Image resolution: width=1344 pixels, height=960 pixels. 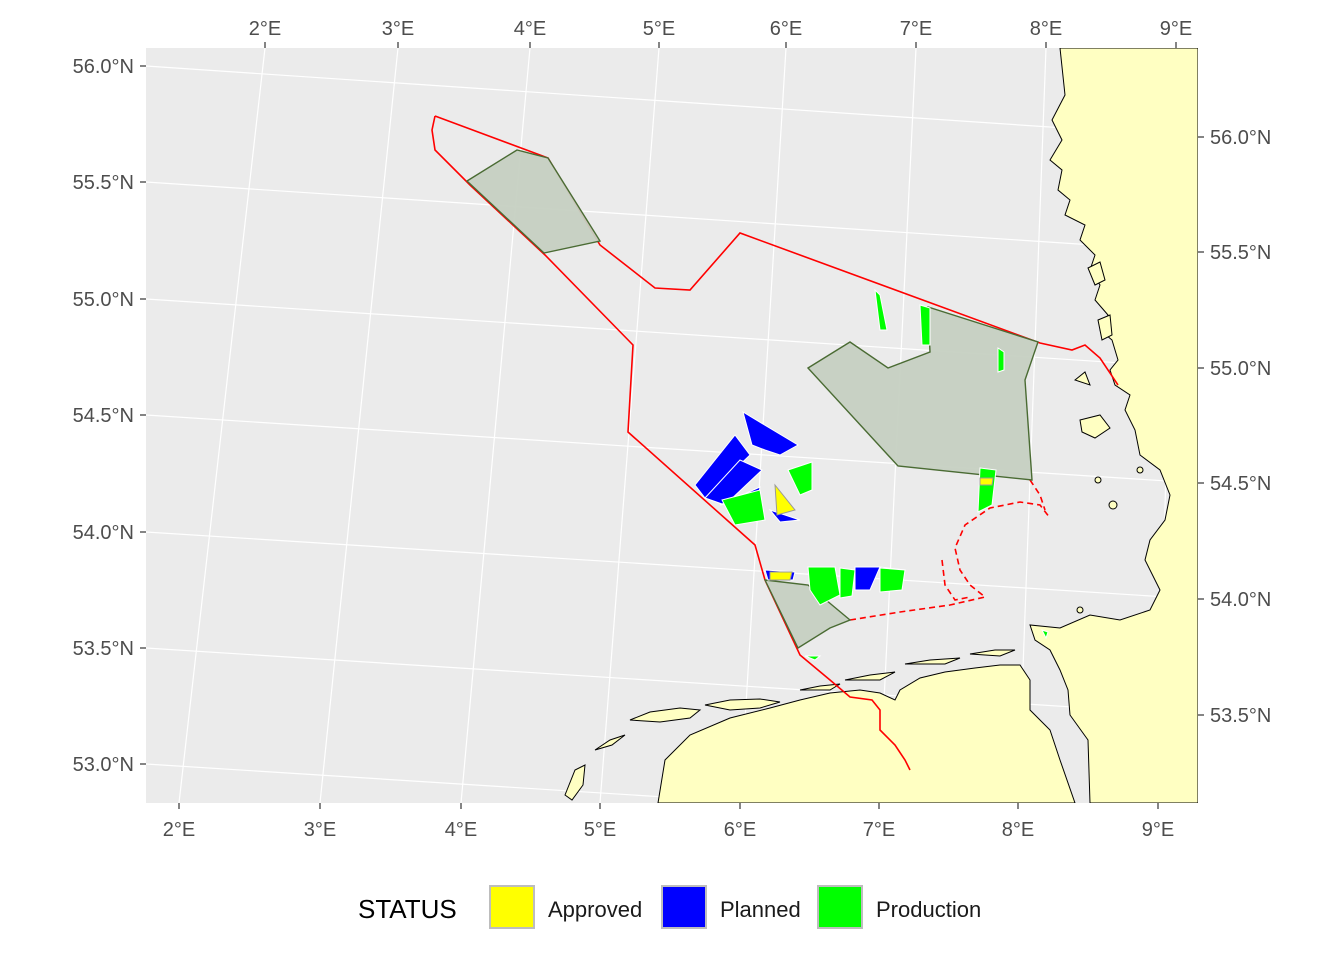 What do you see at coordinates (807, 614) in the screenshot?
I see `zone-borkum-riffgrund` at bounding box center [807, 614].